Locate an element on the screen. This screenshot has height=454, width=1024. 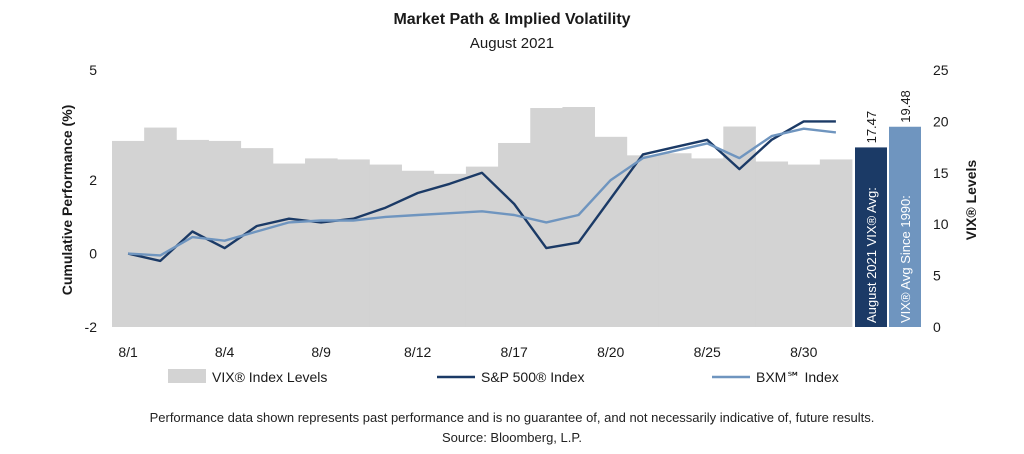
x-axis-tick: 8/25 is located at coordinates (707, 352).